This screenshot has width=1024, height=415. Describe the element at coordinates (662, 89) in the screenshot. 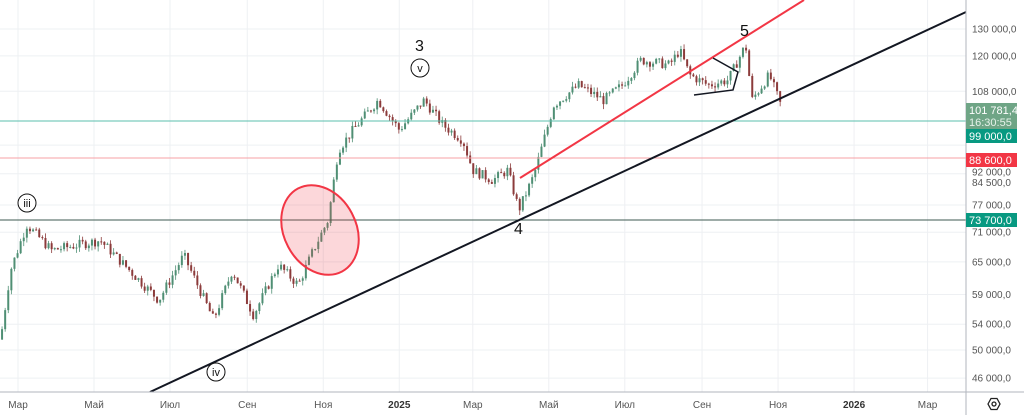

I see `channel-trendline-red` at that location.